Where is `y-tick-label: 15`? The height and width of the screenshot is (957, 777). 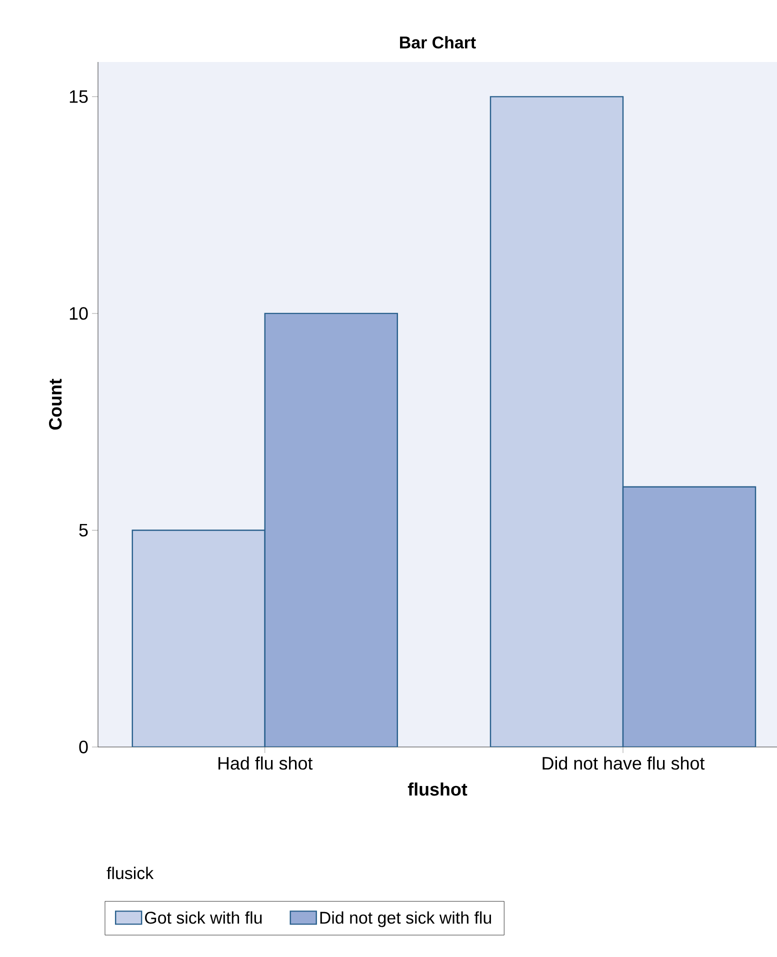 y-tick-label: 15 is located at coordinates (79, 96).